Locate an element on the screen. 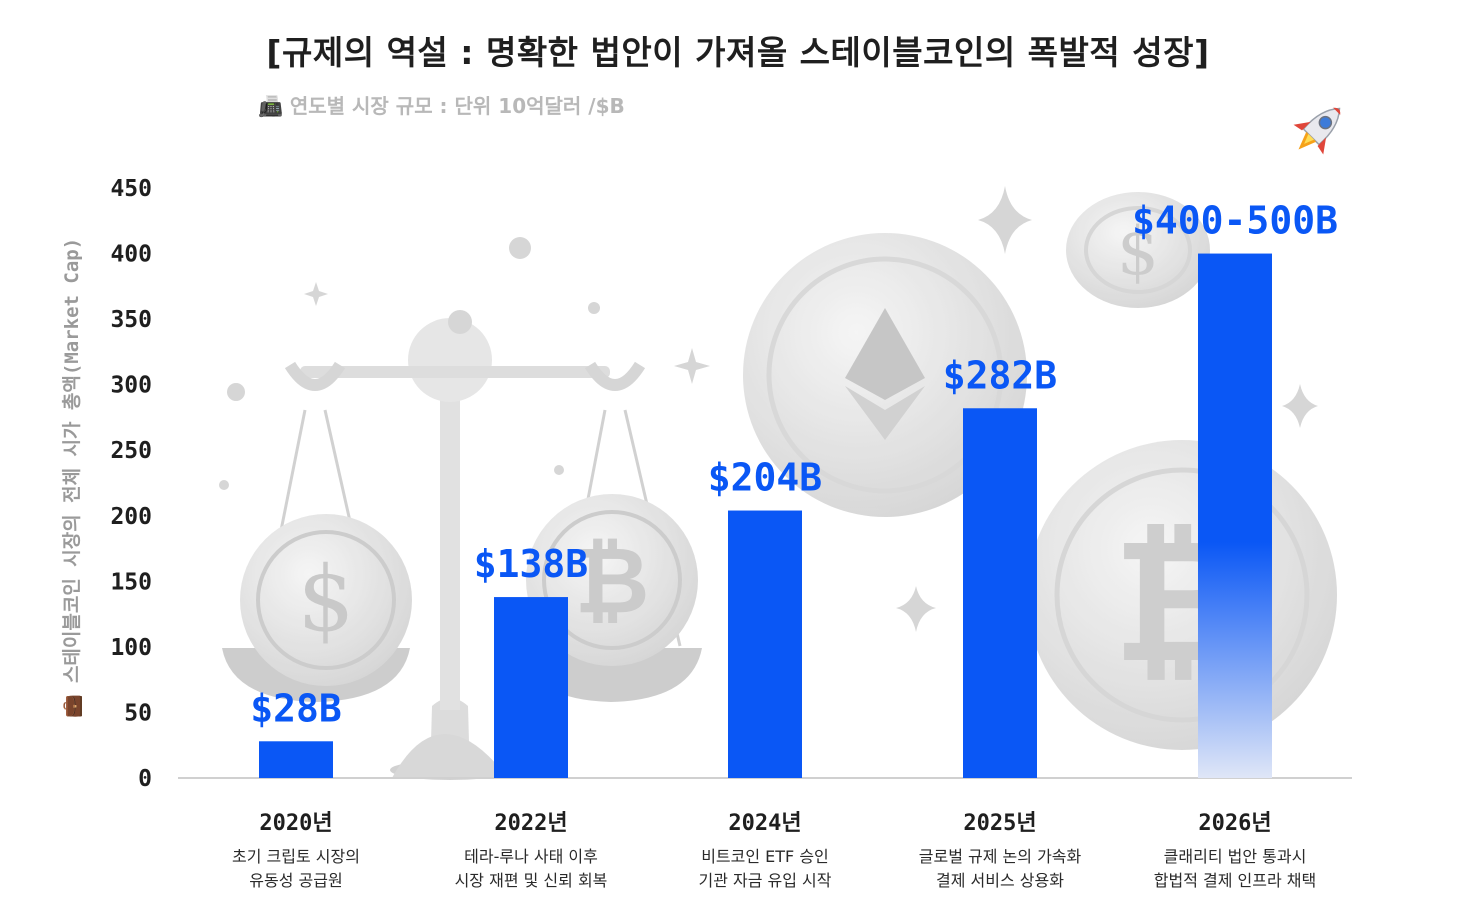 The width and height of the screenshot is (1476, 915). data-label: $204B is located at coordinates (765, 478).